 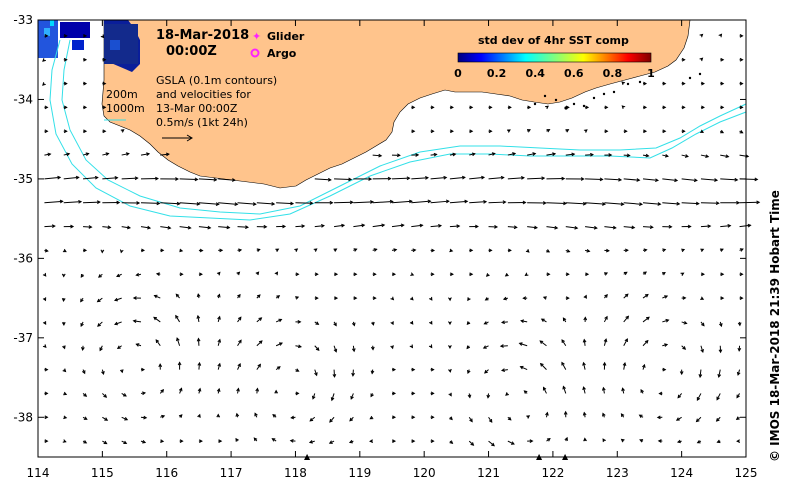 I want to click on colorbar-tick-label: 0.2, so click(x=497, y=73).